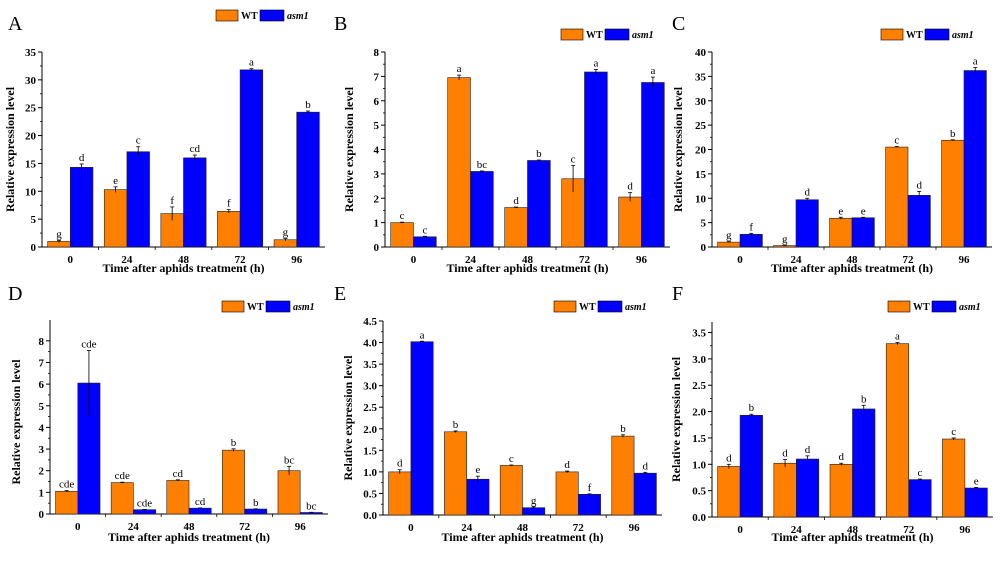  Describe the element at coordinates (897, 337) in the screenshot. I see `significance-label-wt: a` at that location.